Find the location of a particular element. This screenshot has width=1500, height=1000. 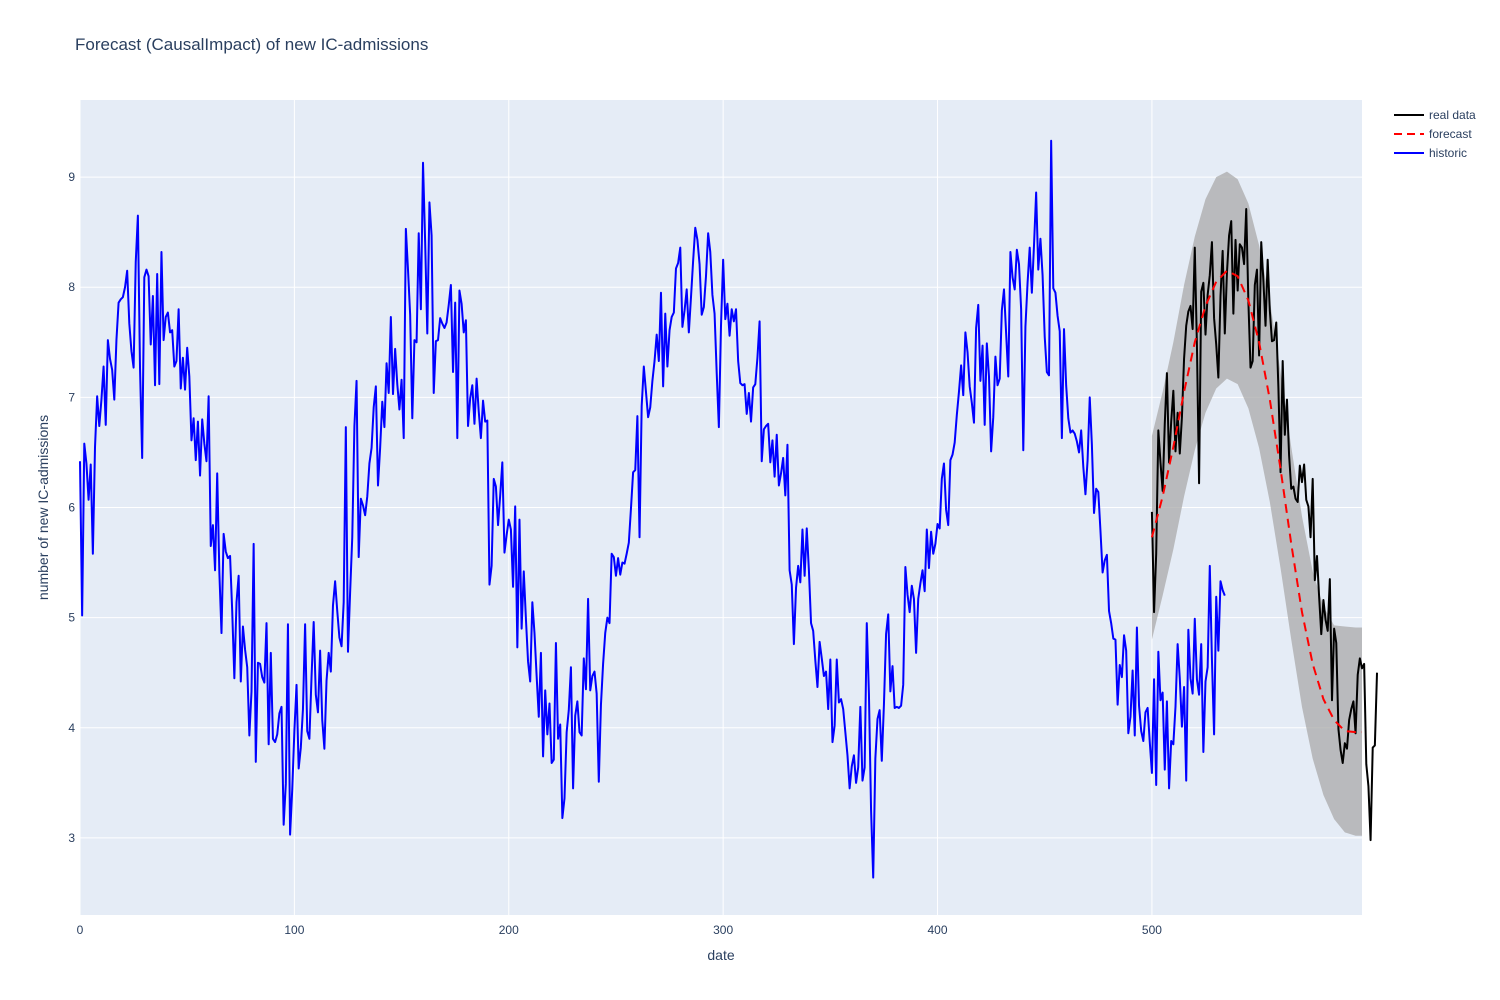

legend-label: historic is located at coordinates (1448, 153).